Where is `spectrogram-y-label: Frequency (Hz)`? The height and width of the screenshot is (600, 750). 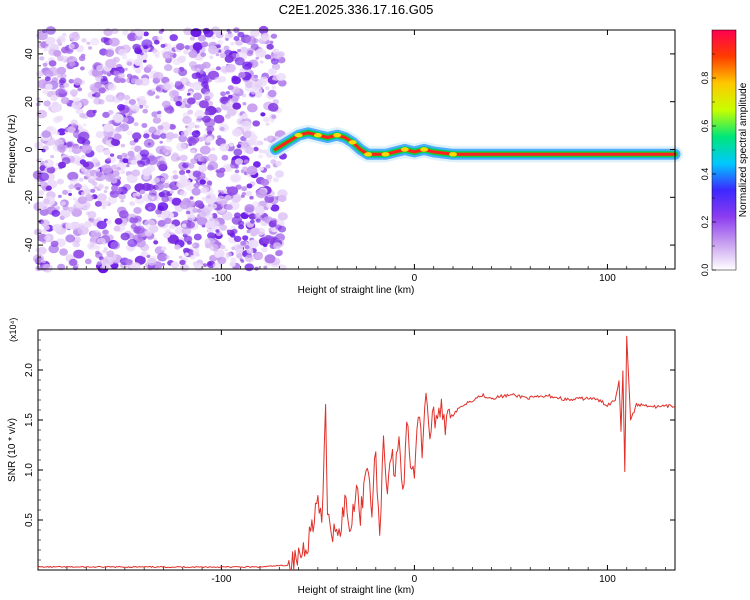
spectrogram-y-label: Frequency (Hz) is located at coordinates (12, 149).